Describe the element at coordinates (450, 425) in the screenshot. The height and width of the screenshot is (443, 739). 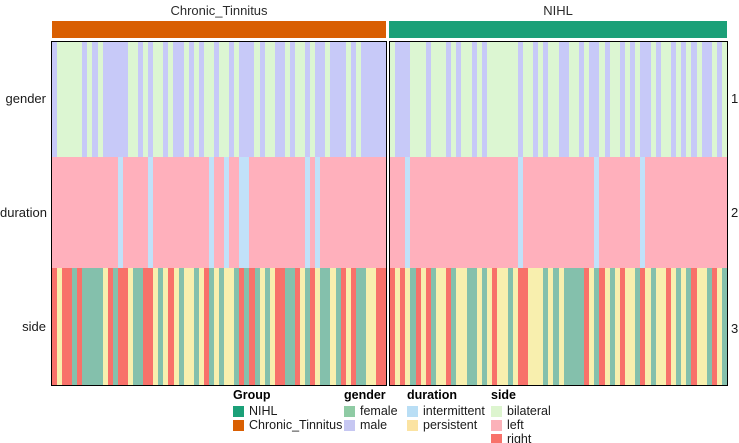
I see `legend-label: persistent` at that location.